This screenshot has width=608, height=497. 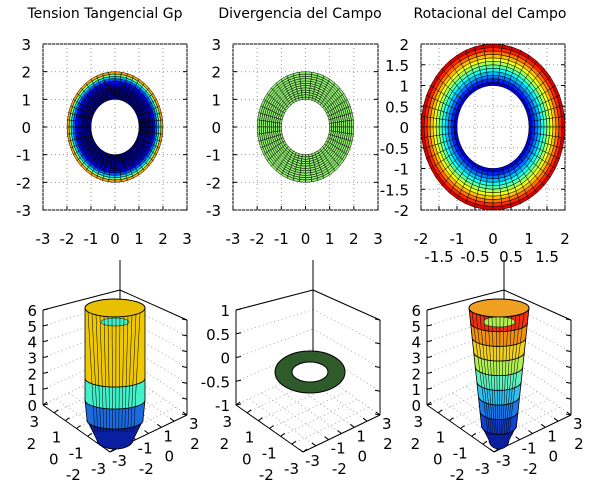 I want to click on y-tick-label: 3, so click(x=578, y=424).